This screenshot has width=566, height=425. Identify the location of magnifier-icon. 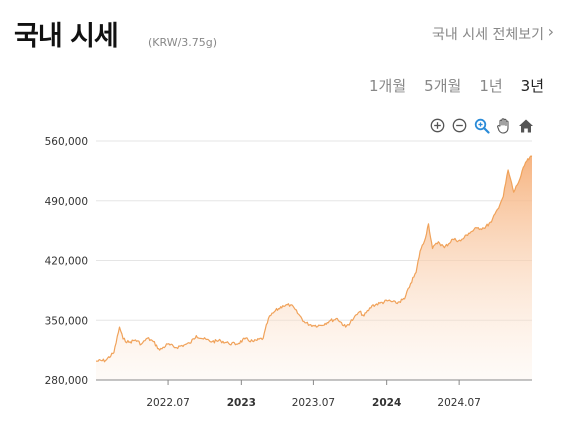
(481, 125).